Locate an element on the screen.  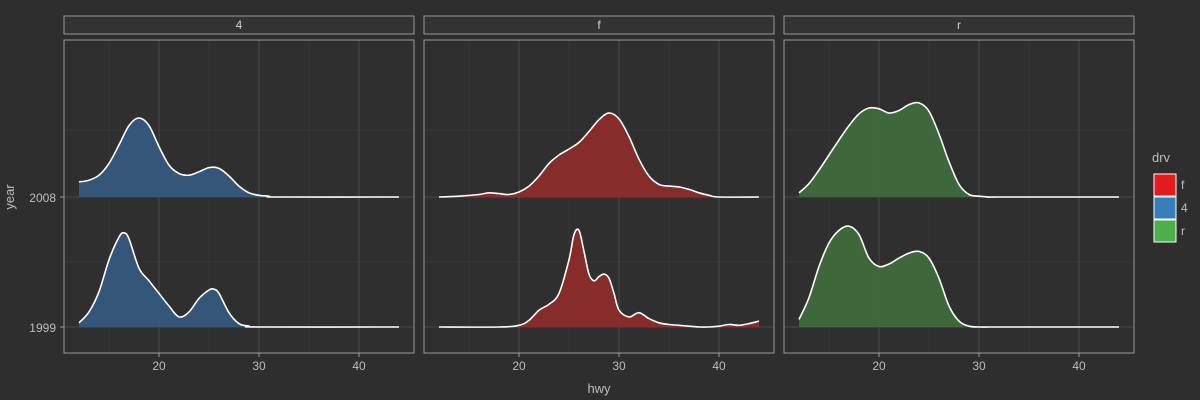
facet-strip-label-4: 4 is located at coordinates (239, 25).